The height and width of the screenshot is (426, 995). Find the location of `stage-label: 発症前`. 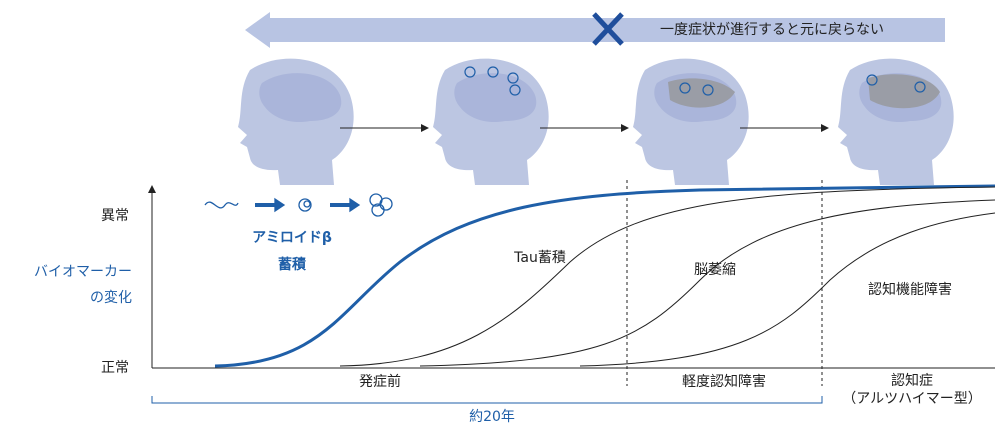

stage-label: 発症前 is located at coordinates (380, 381).